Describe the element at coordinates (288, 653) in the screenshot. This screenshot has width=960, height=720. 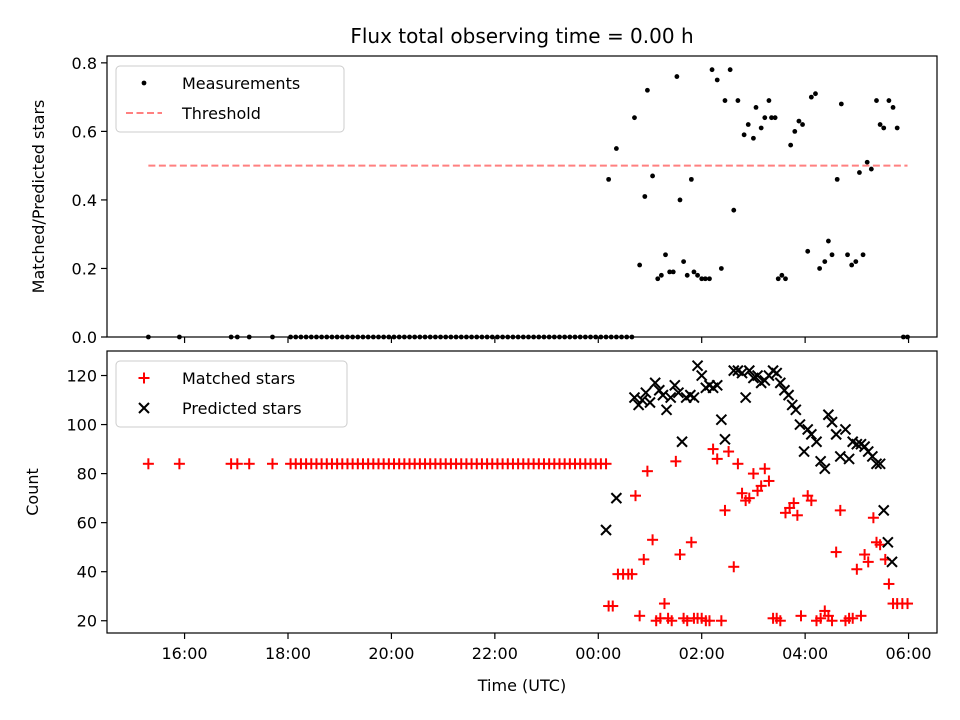
I see `x-tick-label: 18:00` at that location.